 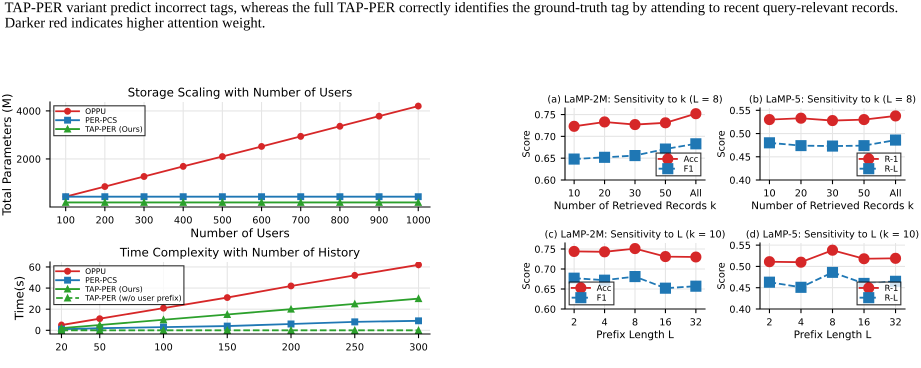 I want to click on x-tick-label: 1000, so click(x=418, y=220).